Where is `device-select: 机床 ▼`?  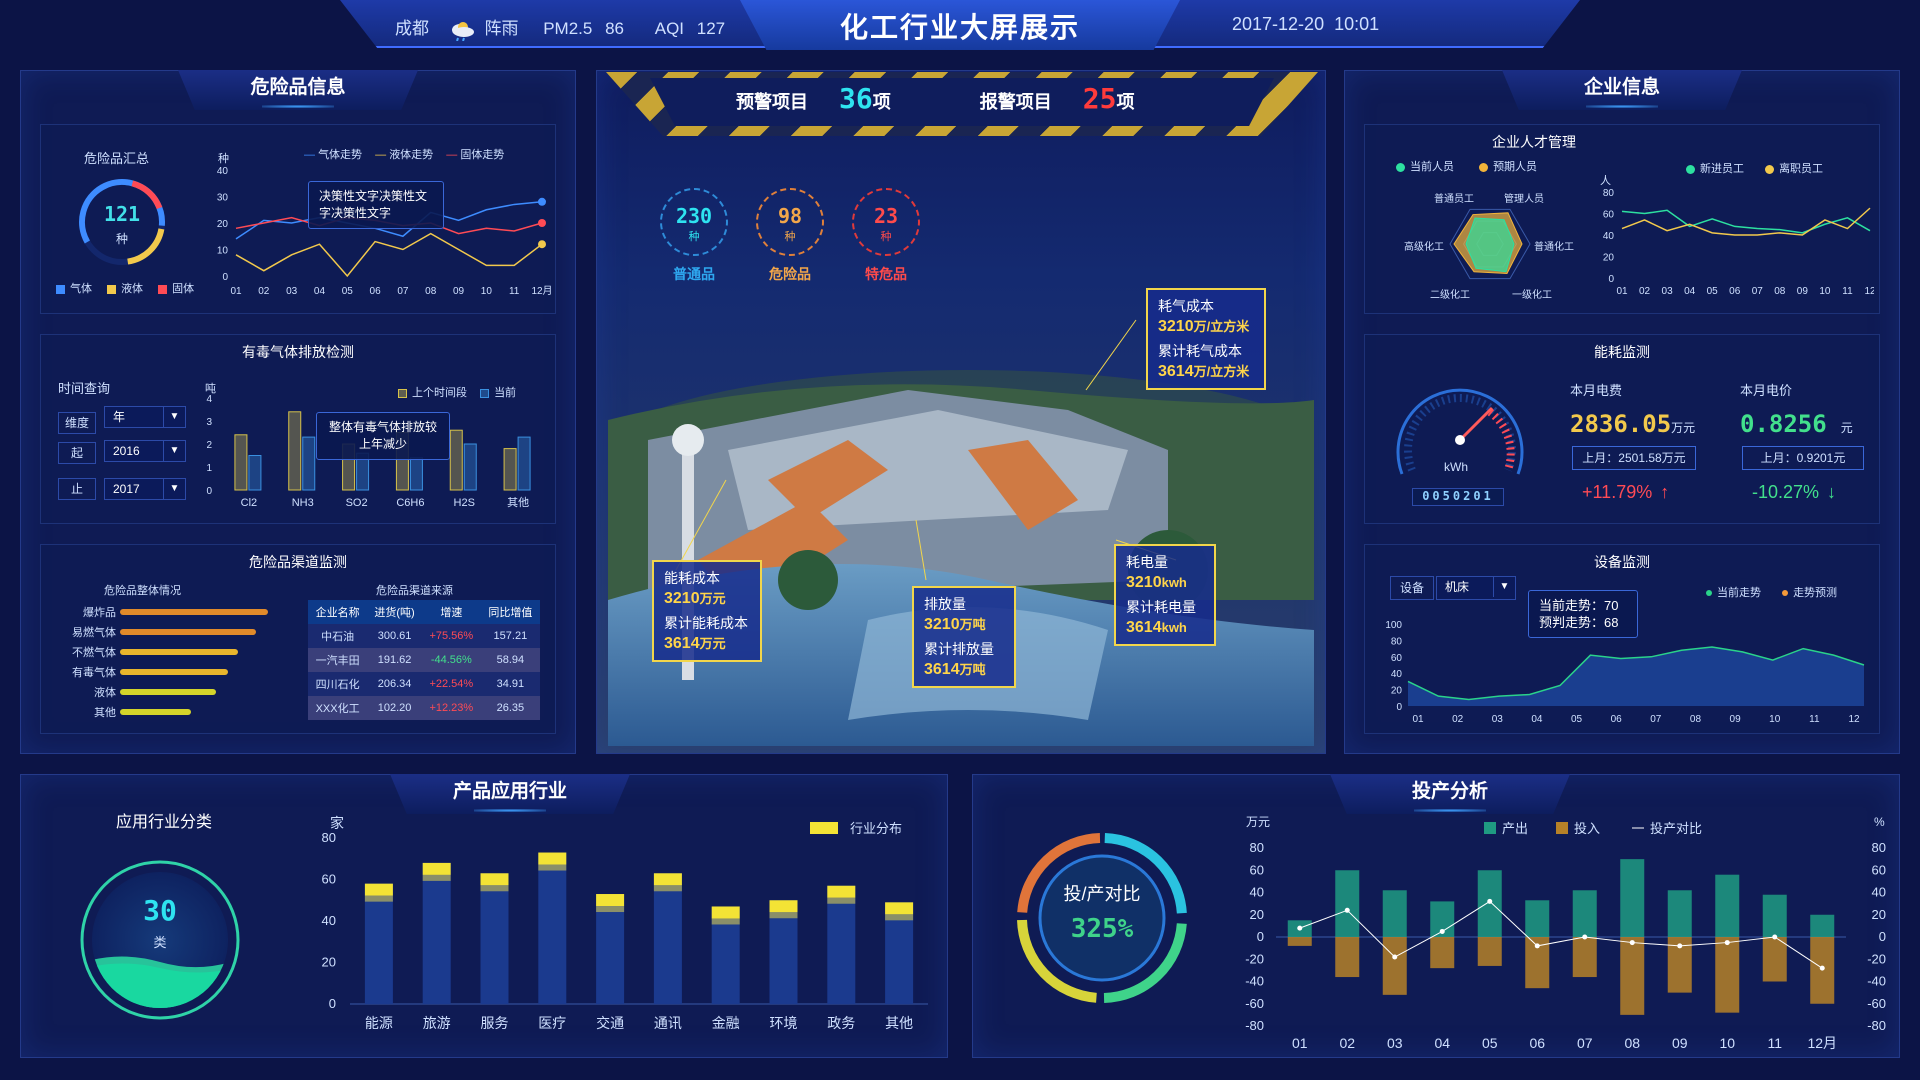
device-select: 机床 ▼ is located at coordinates (1476, 588).